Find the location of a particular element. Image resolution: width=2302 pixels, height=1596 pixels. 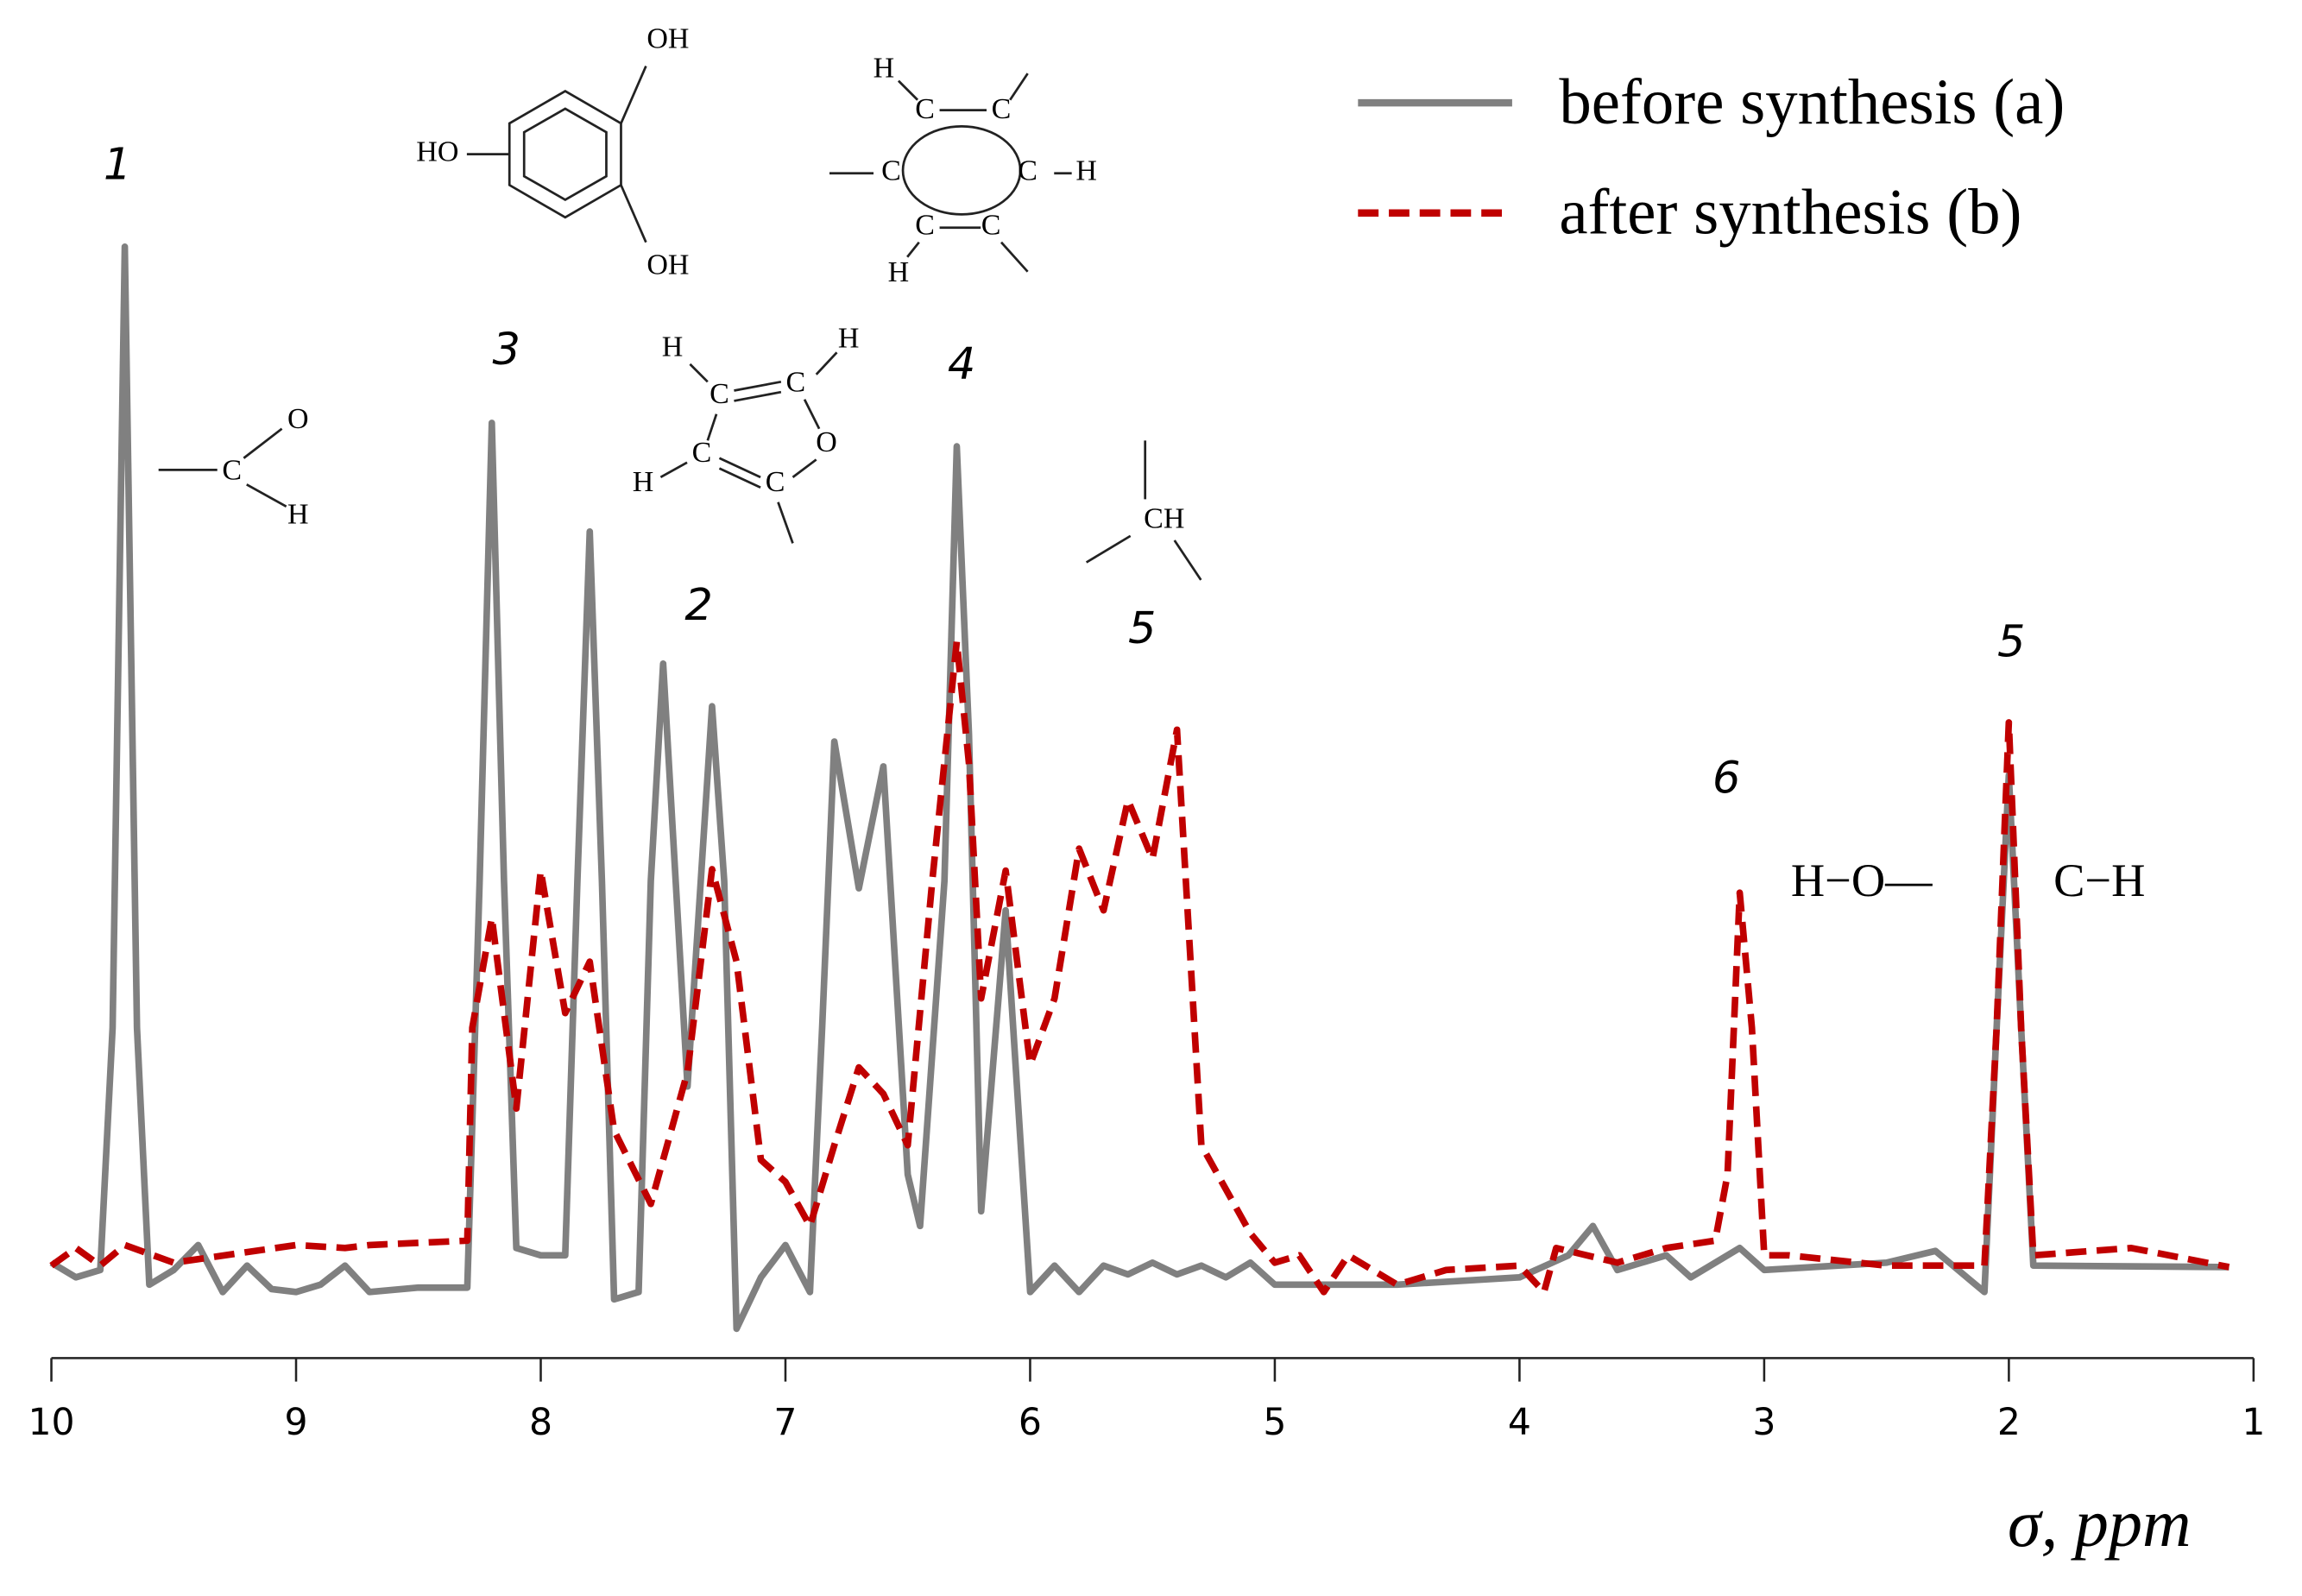

x-tick-label: 6 is located at coordinates (1031, 1423).